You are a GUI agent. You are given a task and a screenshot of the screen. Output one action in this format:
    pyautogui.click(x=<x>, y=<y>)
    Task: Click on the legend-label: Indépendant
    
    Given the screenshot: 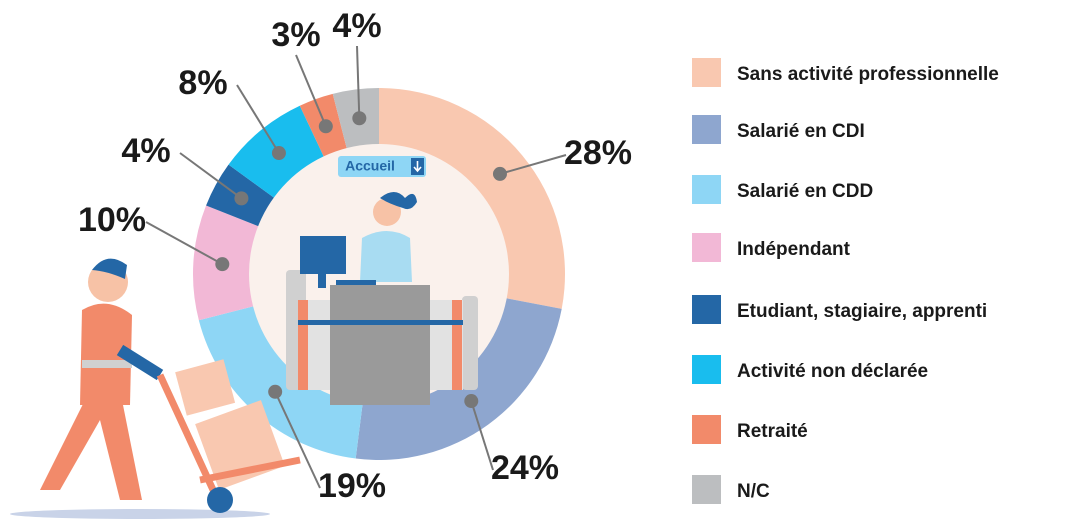 What is the action you would take?
    pyautogui.click(x=794, y=249)
    